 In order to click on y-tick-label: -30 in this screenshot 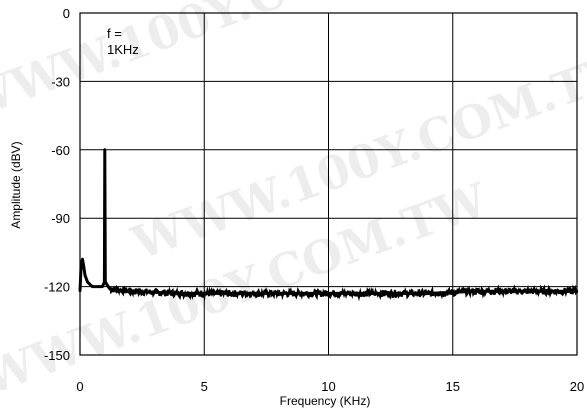, I will do `click(60, 81)`.